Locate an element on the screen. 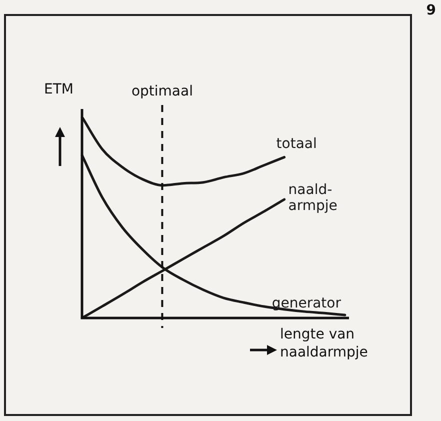  y-axis-title: ETM is located at coordinates (59, 90).